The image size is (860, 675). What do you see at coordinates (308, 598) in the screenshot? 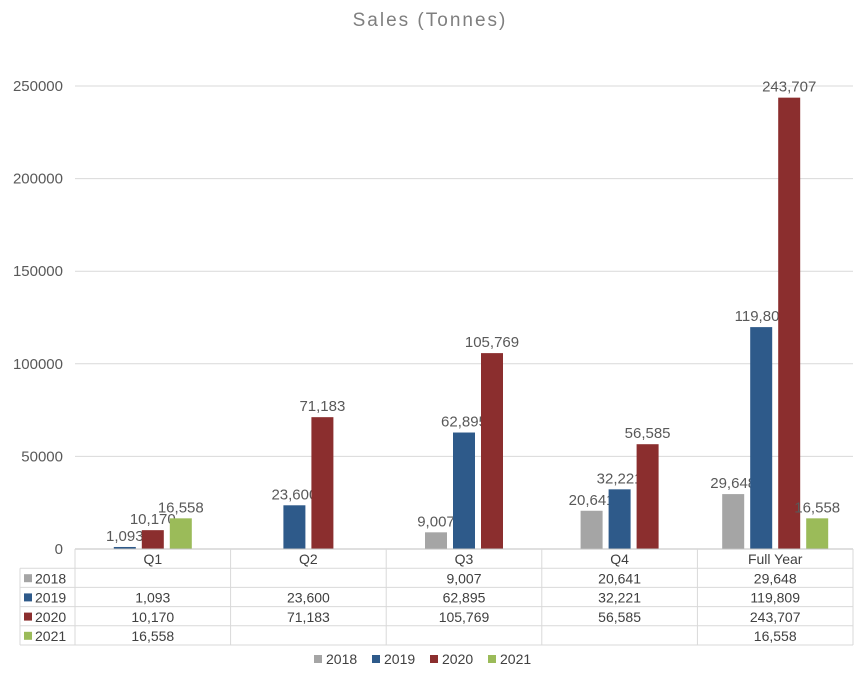
I see `table-cell: 23,600` at bounding box center [308, 598].